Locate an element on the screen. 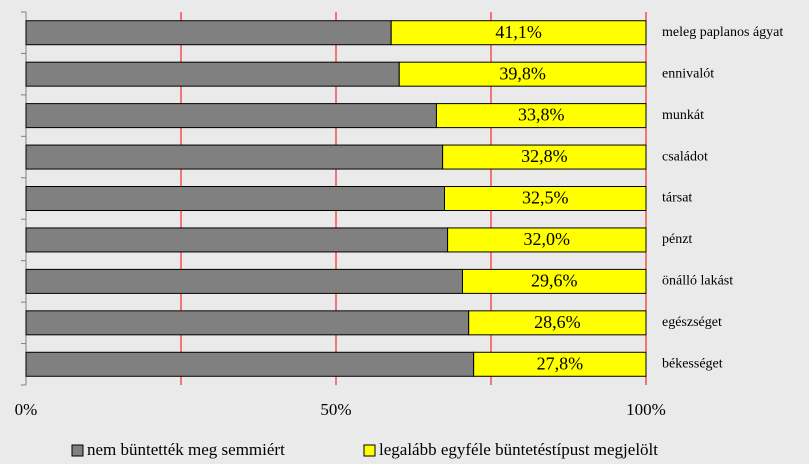  x-tick-label: 0% is located at coordinates (26, 409).